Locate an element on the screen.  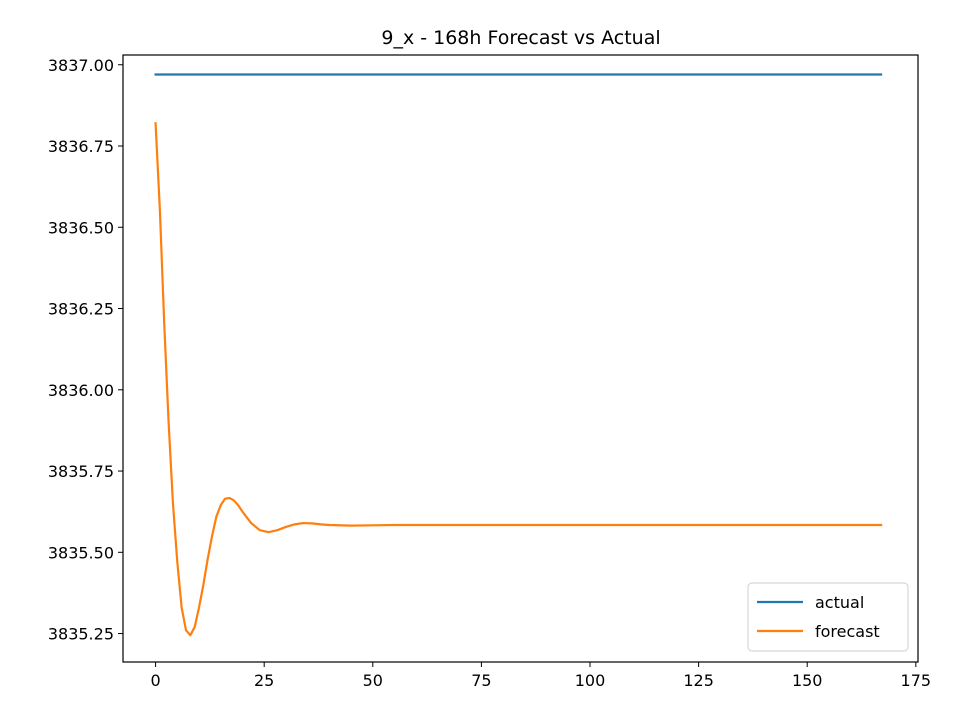
legend-label-forecast: forecast is located at coordinates (847, 631).